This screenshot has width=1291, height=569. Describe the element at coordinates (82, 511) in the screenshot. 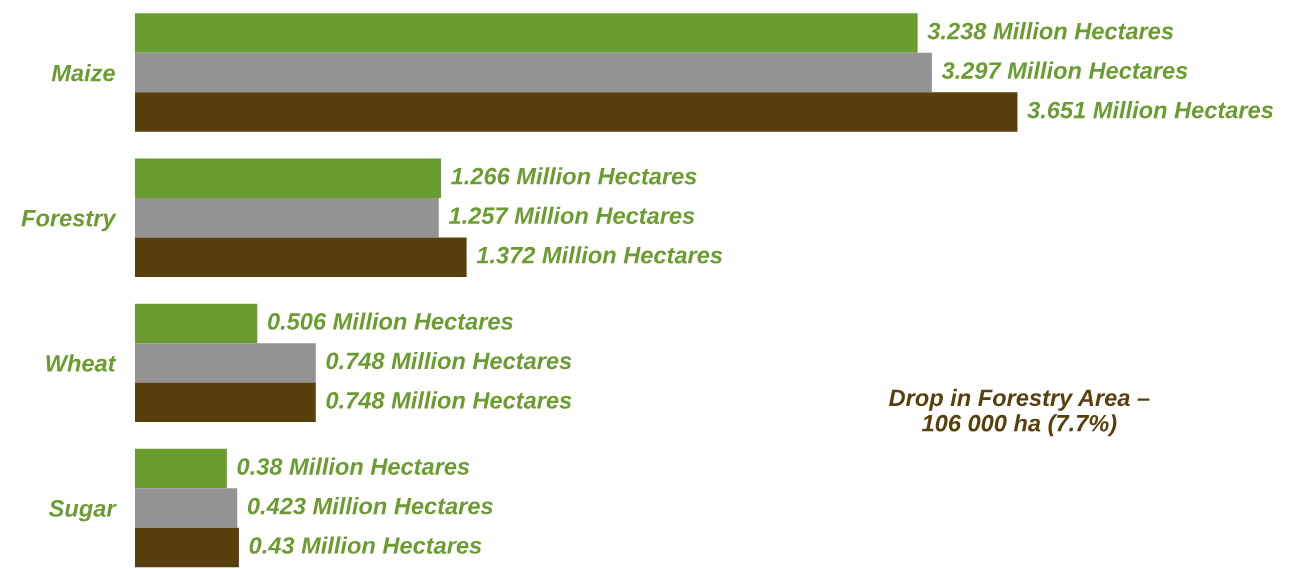

I see `y-tick-label: Sugar` at that location.